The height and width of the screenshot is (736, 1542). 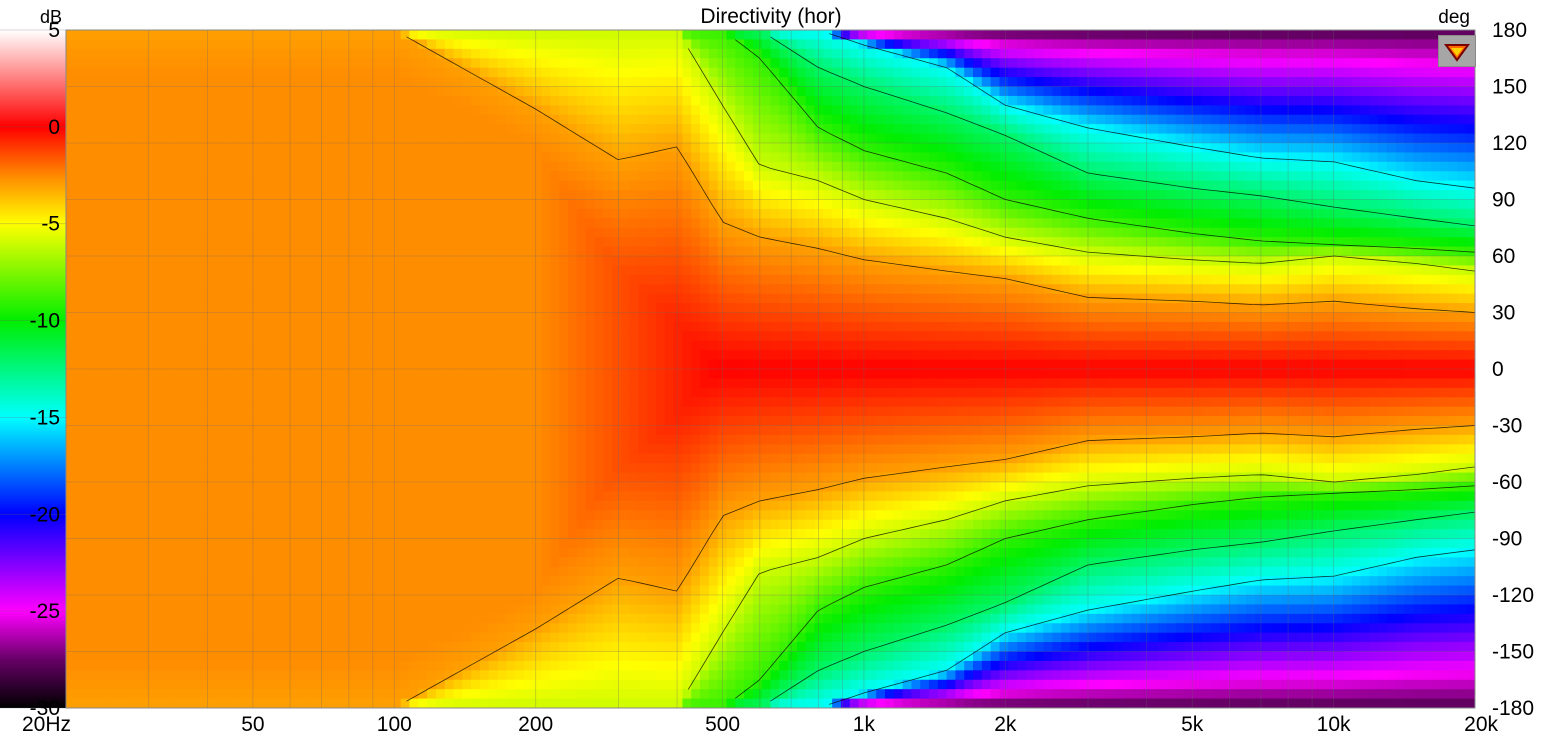 I want to click on y-tick-label: -60, so click(x=1507, y=482).